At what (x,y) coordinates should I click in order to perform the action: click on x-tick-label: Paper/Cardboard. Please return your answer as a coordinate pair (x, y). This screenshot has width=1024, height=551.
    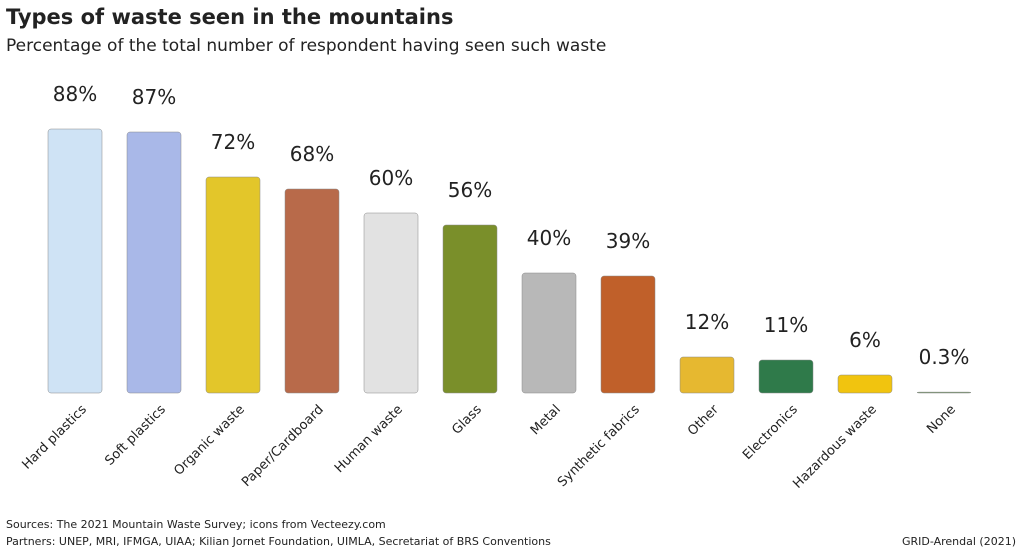
    Looking at the image, I should click on (283, 446).